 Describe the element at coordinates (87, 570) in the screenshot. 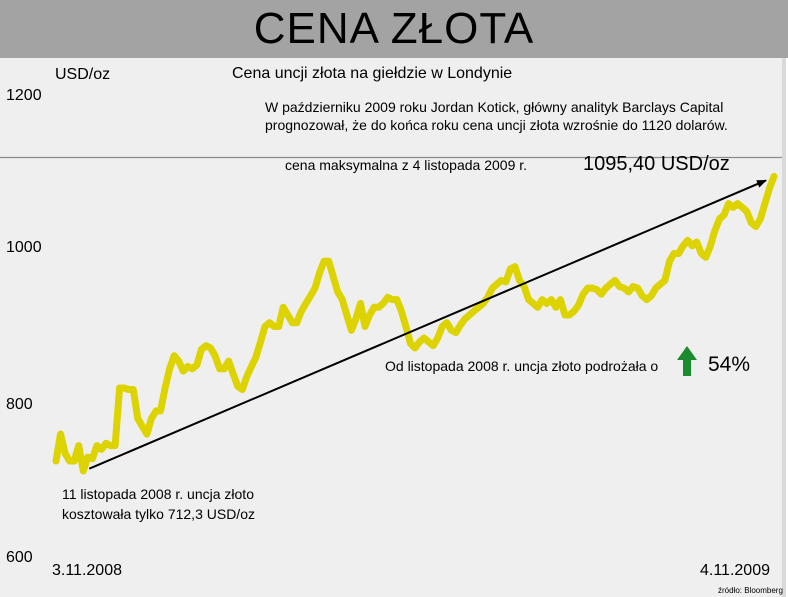

I see `x-start-label: 3.11.2008` at that location.